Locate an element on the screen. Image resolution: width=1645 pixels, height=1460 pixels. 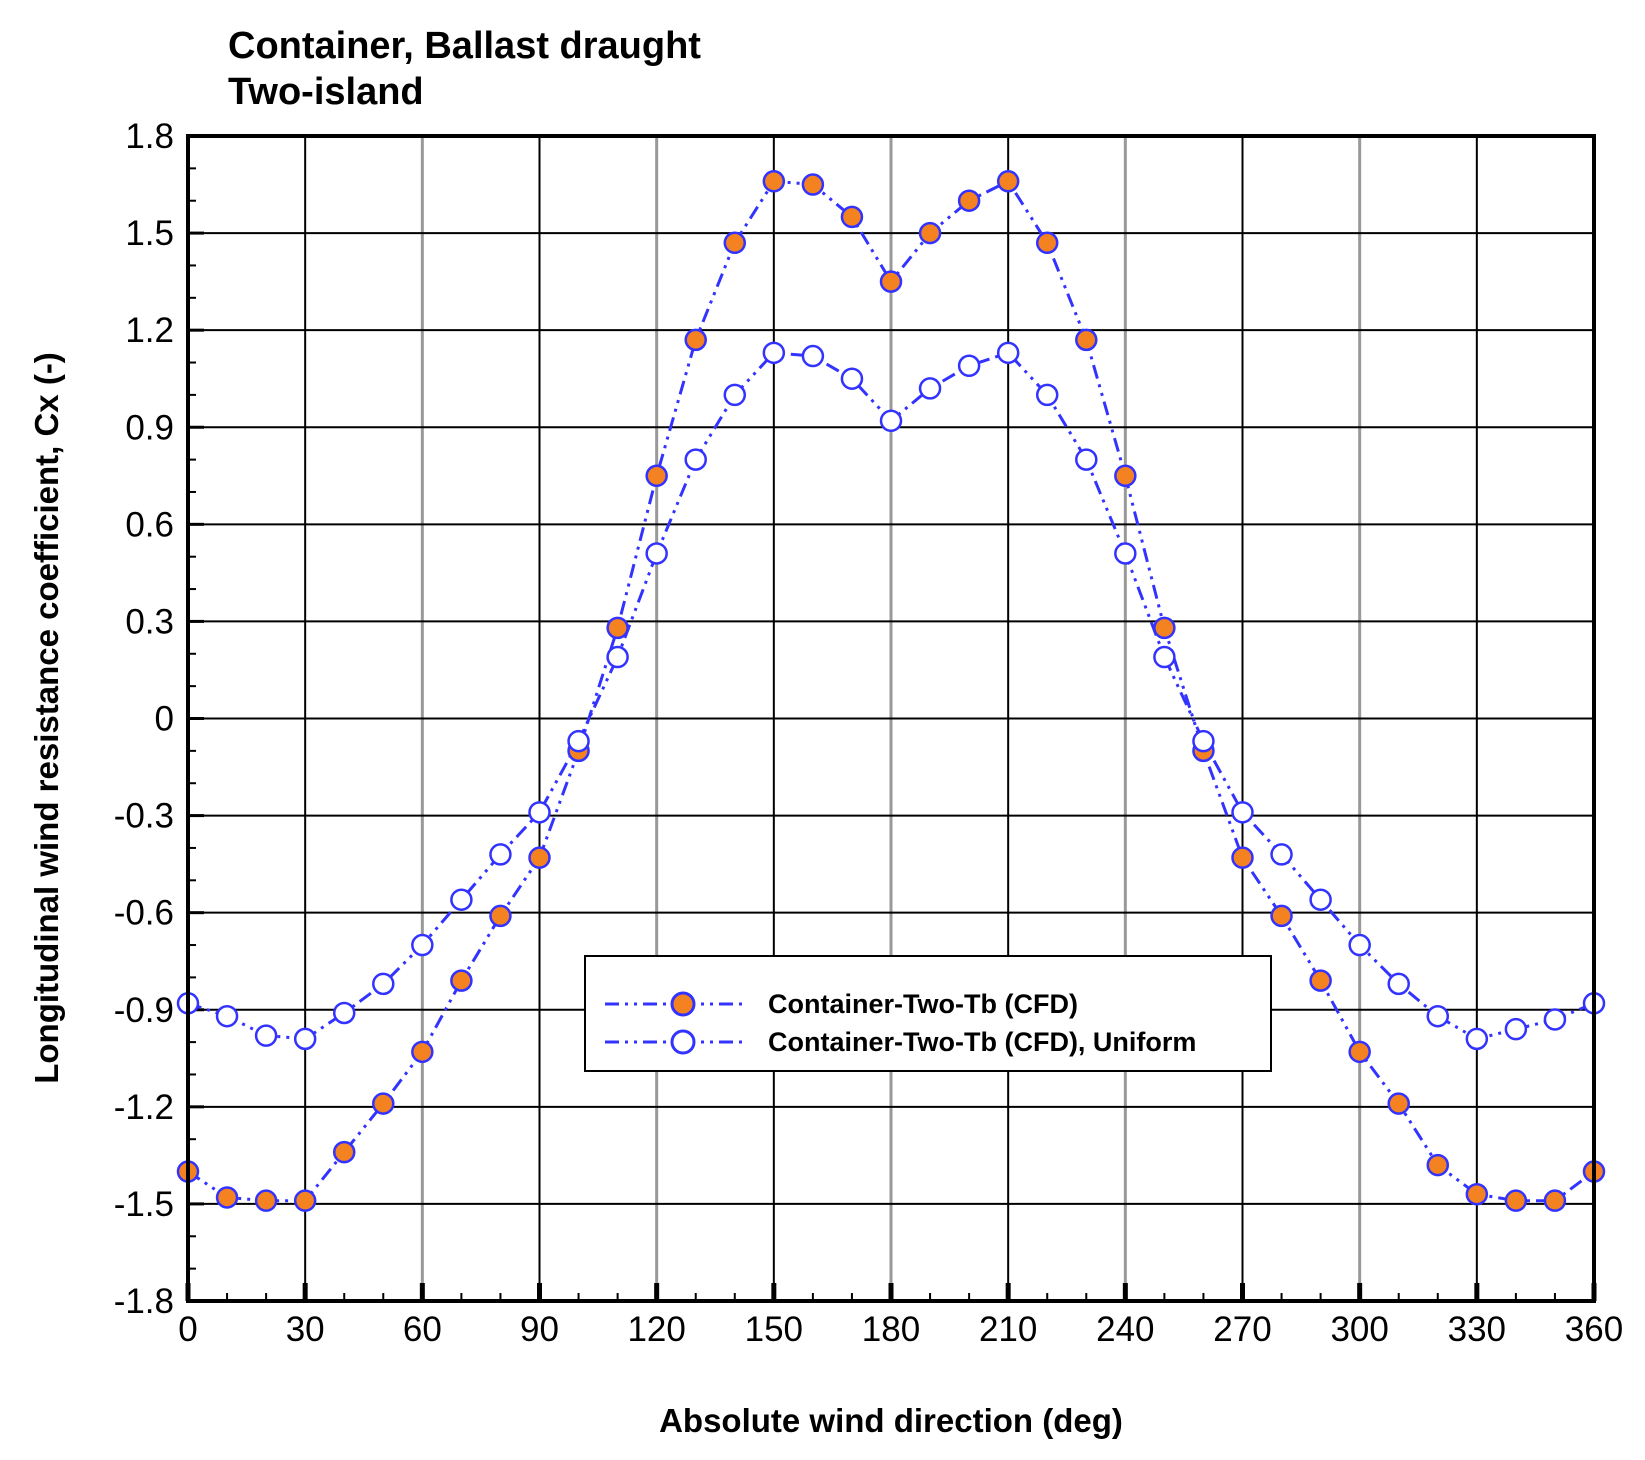
x-tick-label: 180 is located at coordinates (891, 1329).